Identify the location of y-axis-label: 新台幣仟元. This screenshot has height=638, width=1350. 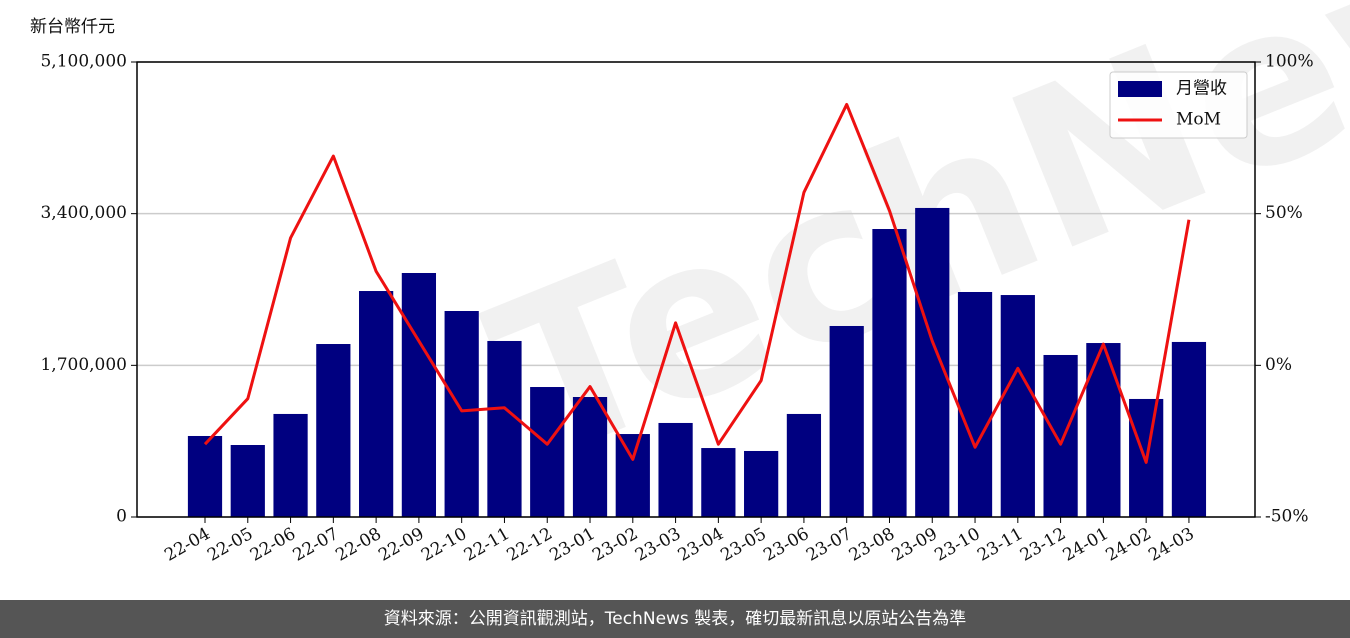
(72, 27).